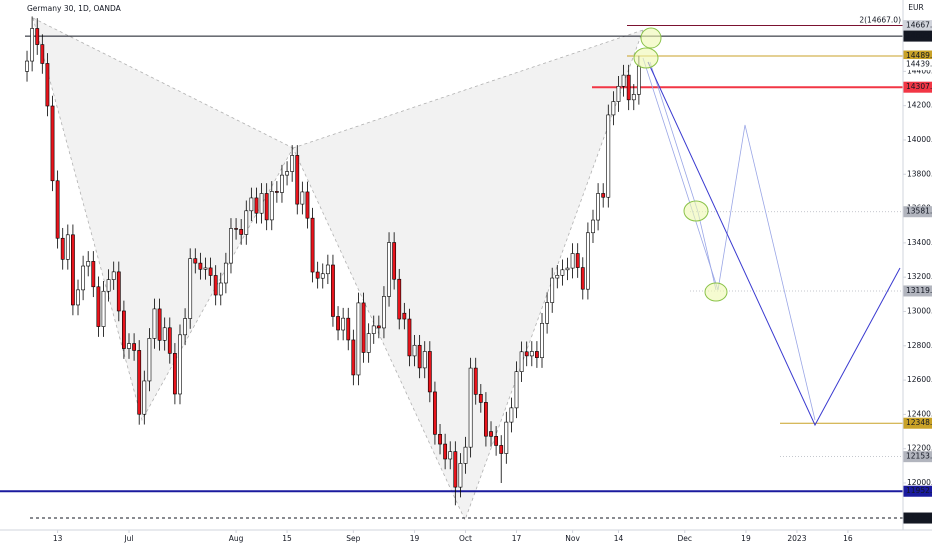 This screenshot has height=550, width=932. I want to click on price-label: 13581.6, so click(919, 211).